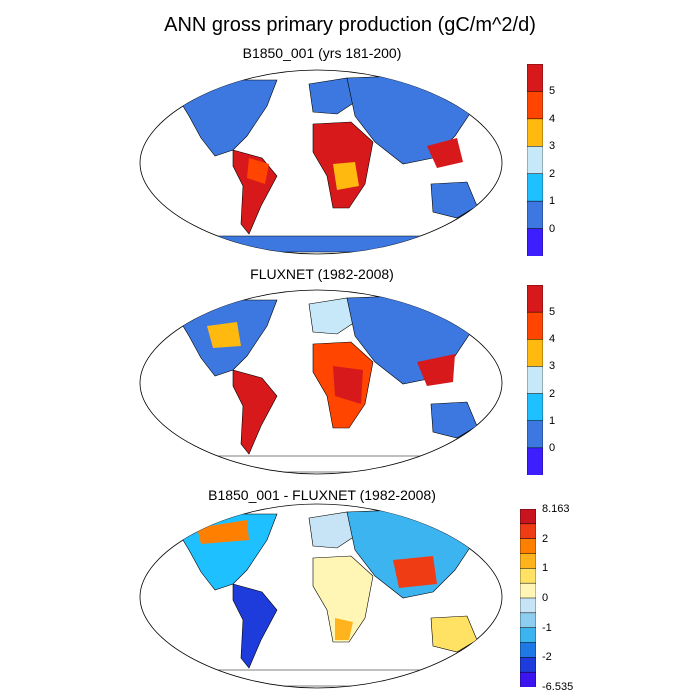 This screenshot has width=700, height=700. I want to click on colorbar-fluxnet, so click(535, 380).